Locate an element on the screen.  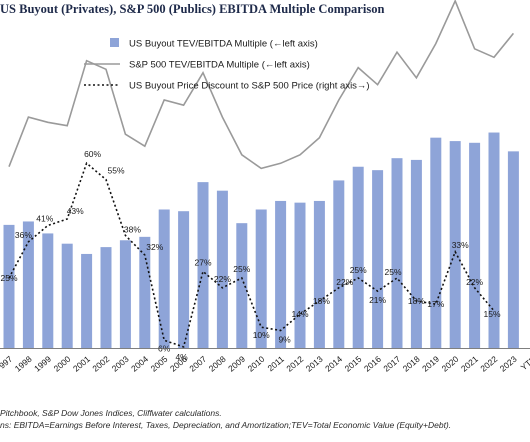
x-tick-2016: 2016 is located at coordinates (372, 364).